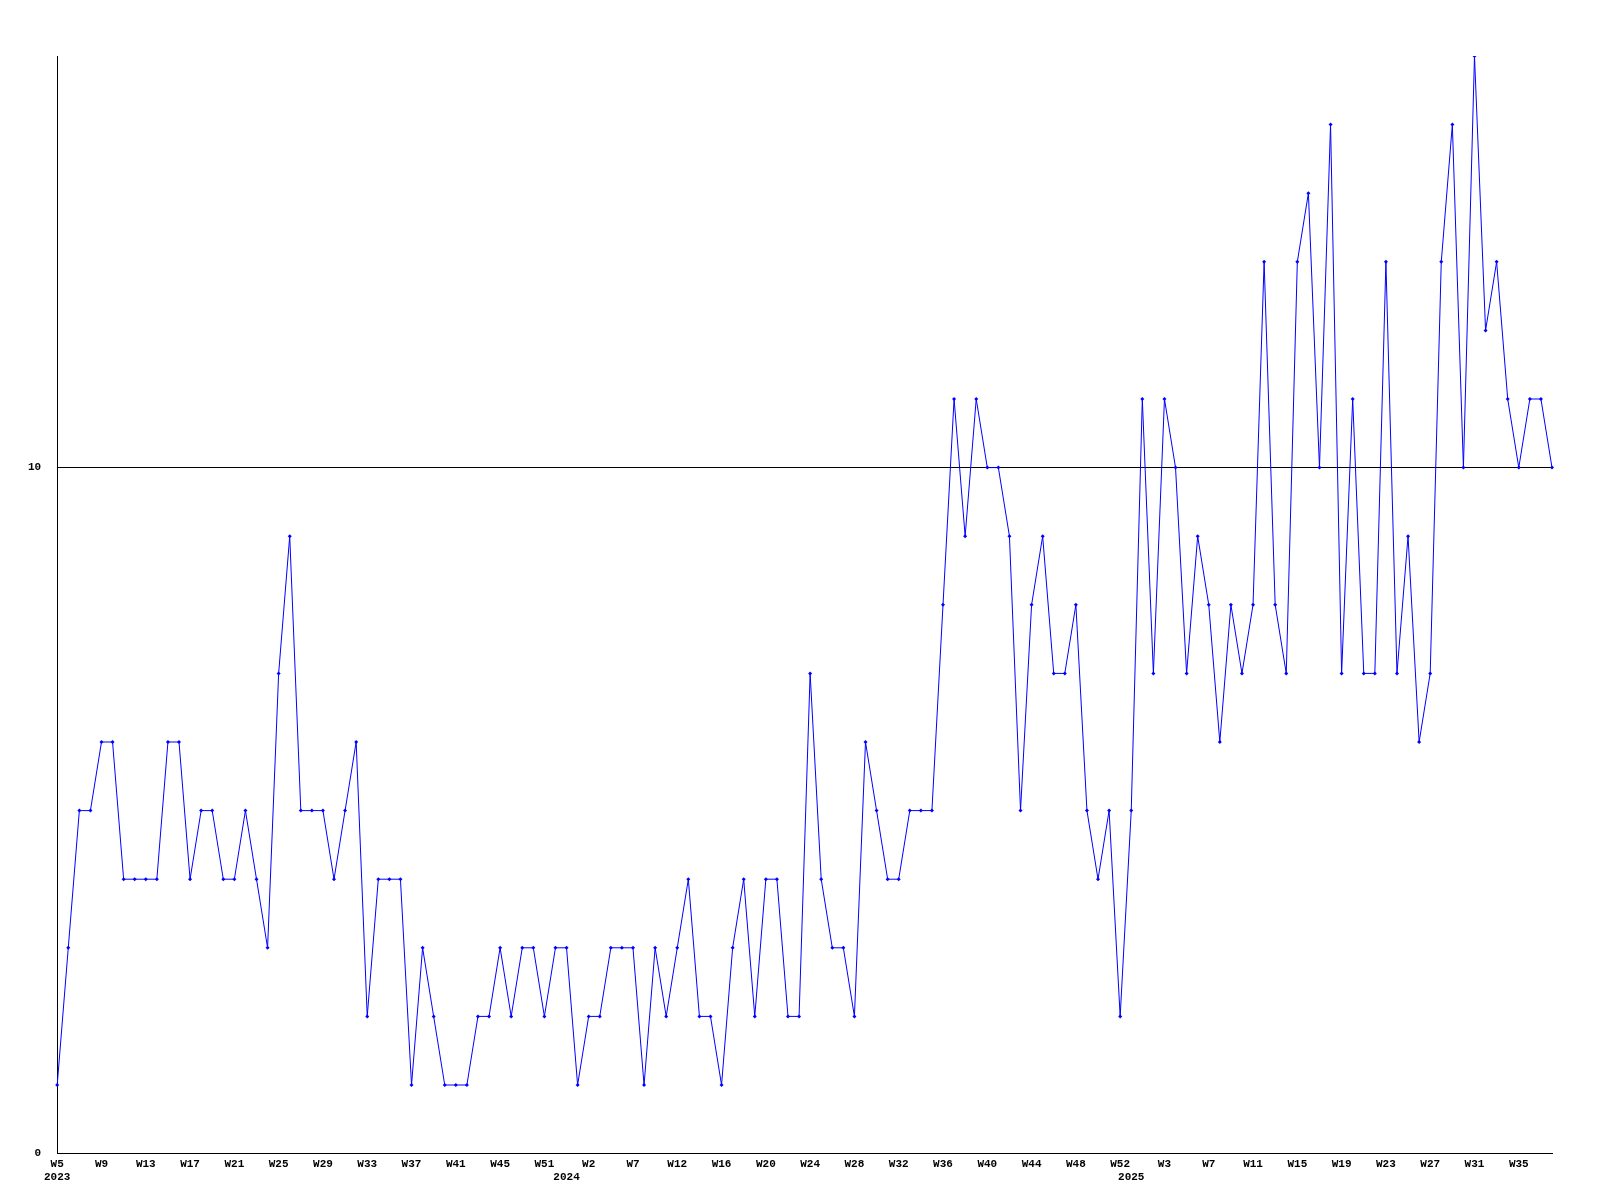 This screenshot has width=1600, height=1200. What do you see at coordinates (1031, 1163) in the screenshot?
I see `x-tick-label: W44` at bounding box center [1031, 1163].